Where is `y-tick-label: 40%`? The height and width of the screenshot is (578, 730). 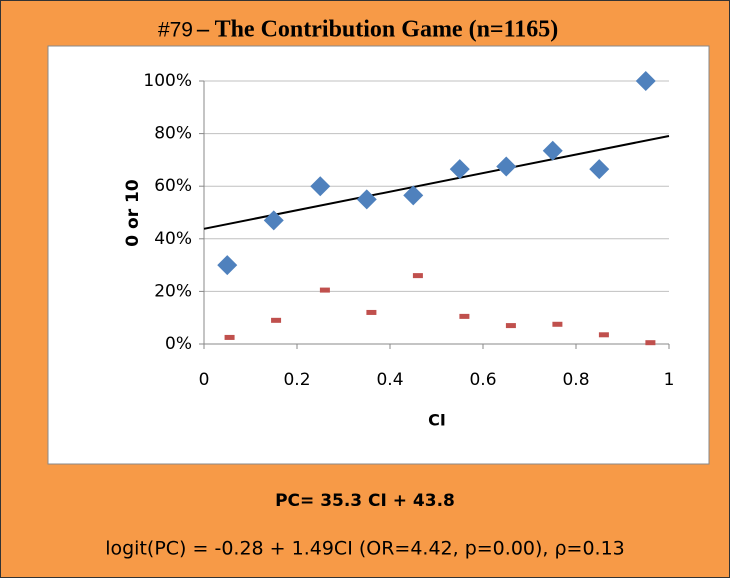 y-tick-label: 40% is located at coordinates (173, 239).